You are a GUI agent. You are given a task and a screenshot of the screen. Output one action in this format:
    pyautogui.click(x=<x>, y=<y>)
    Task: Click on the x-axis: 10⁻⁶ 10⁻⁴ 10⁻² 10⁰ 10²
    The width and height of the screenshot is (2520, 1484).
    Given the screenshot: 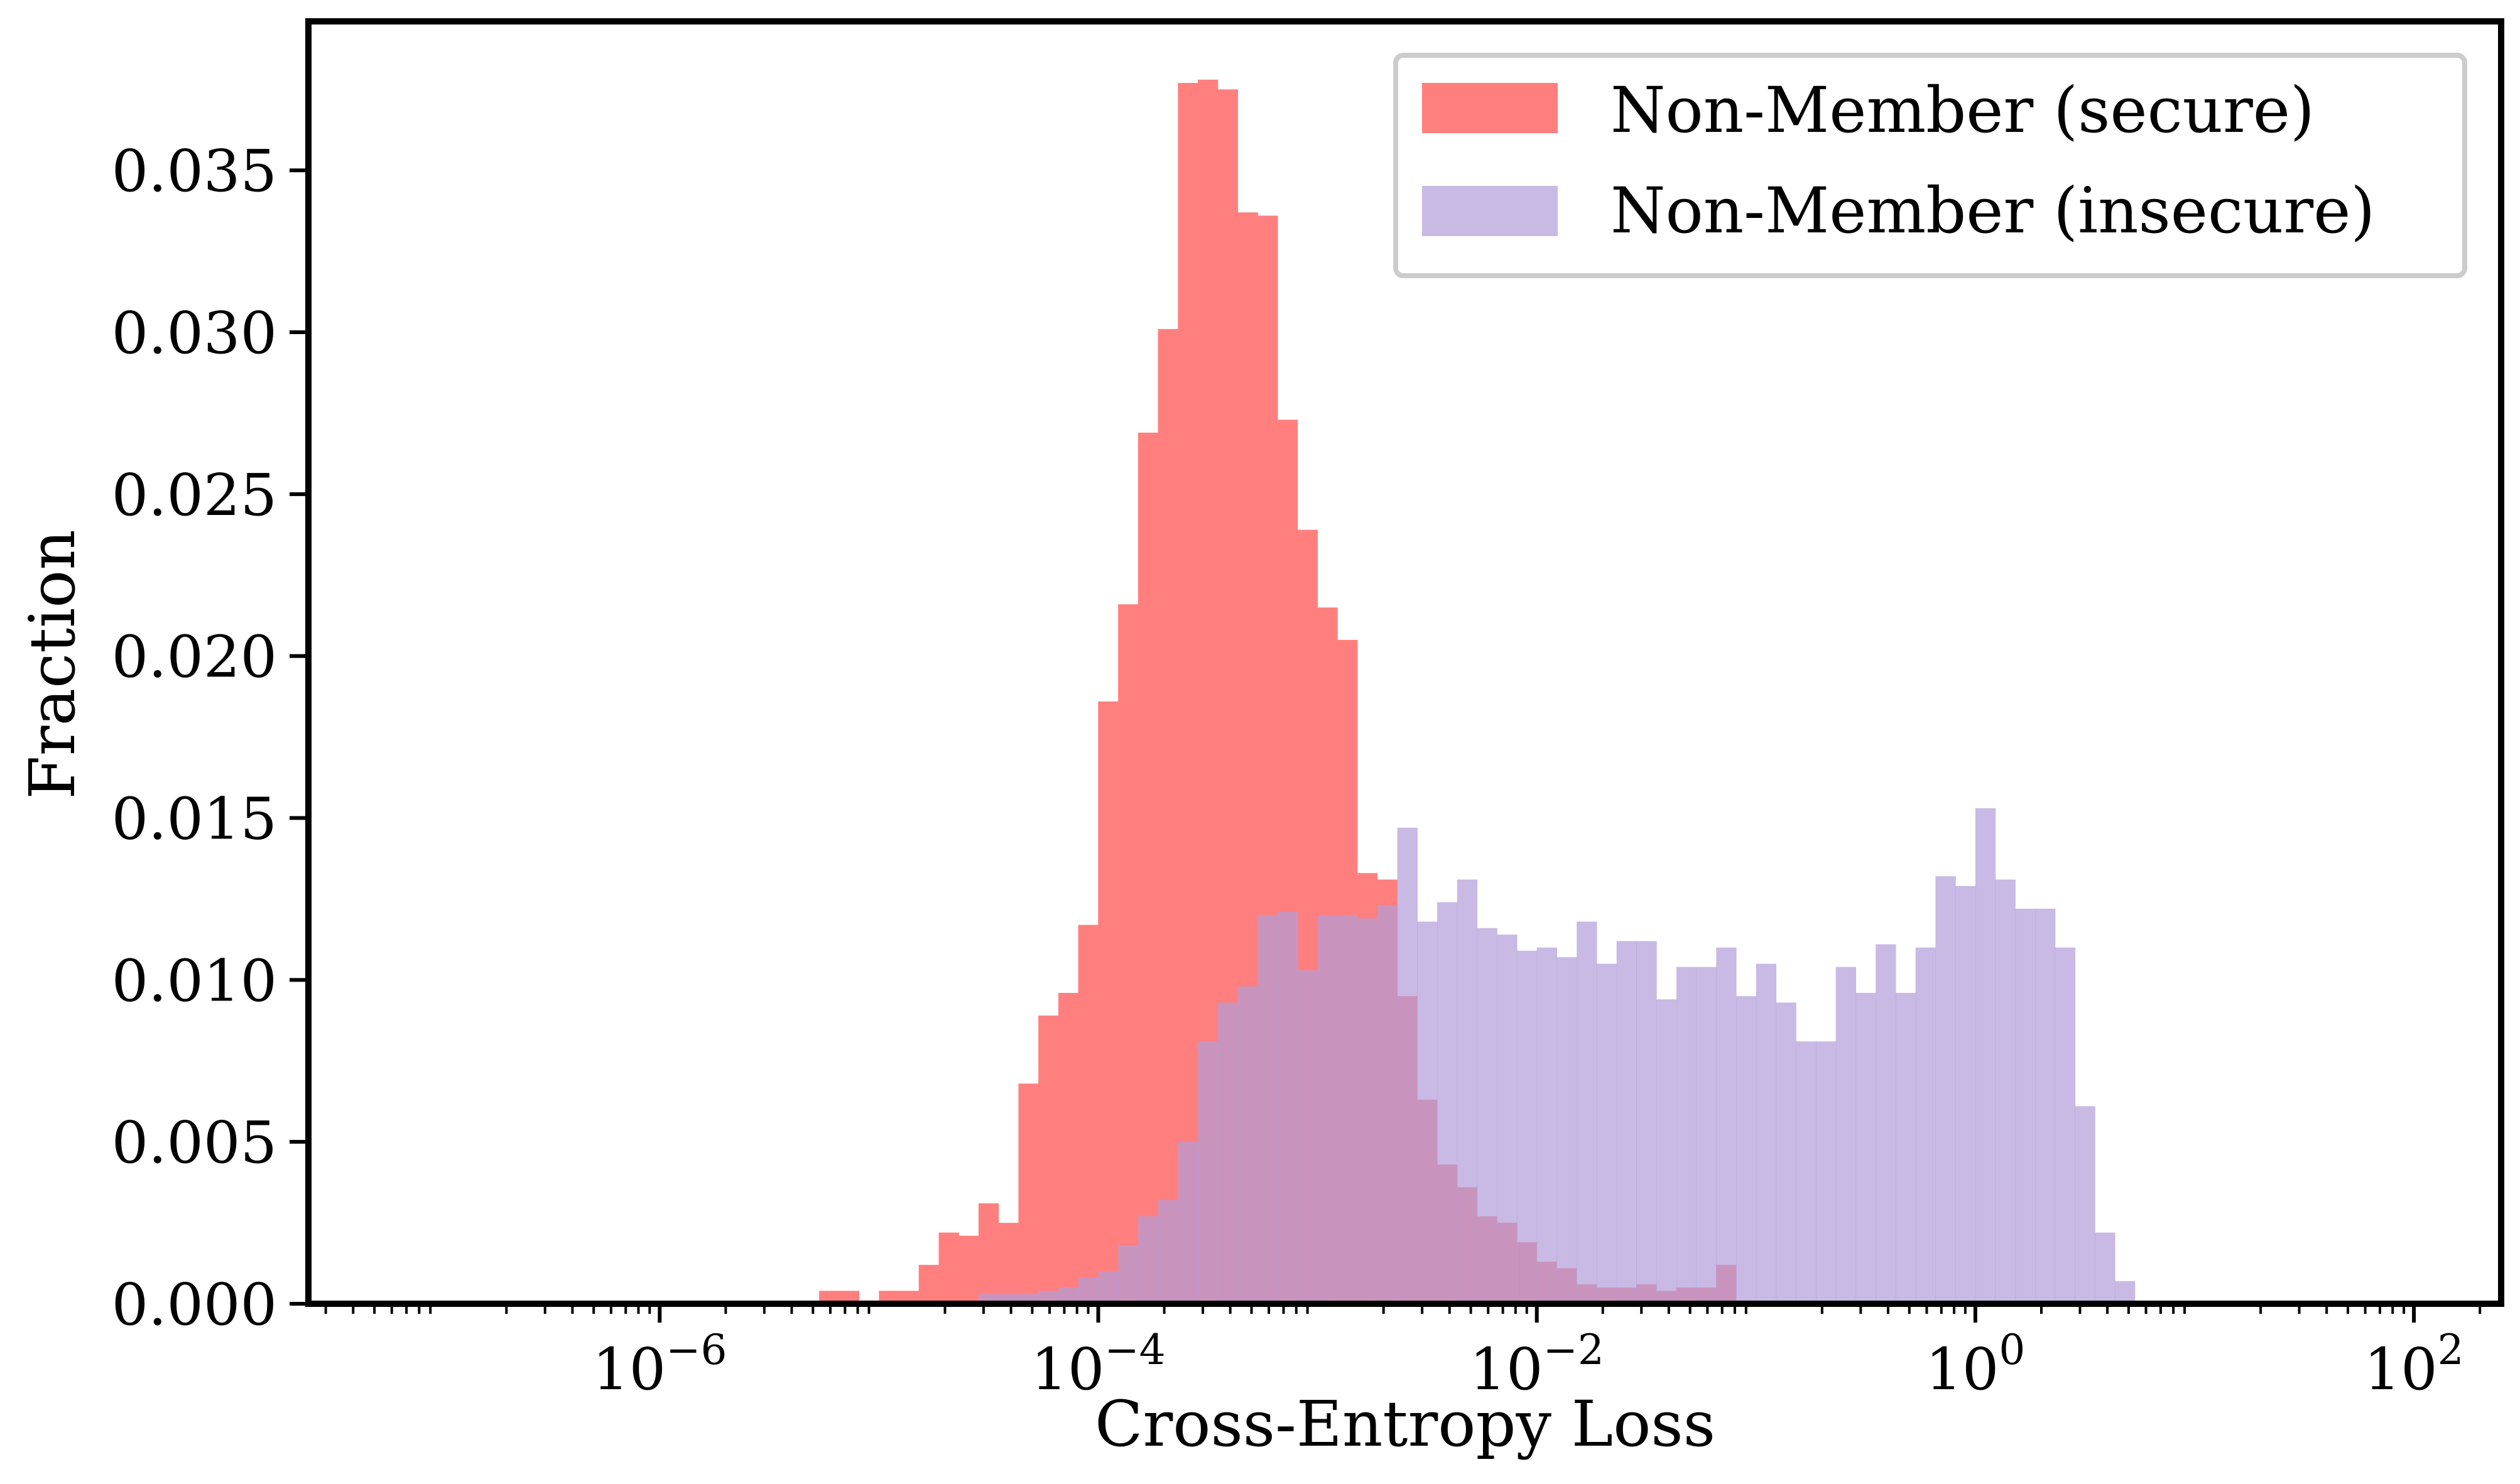 What is the action you would take?
    pyautogui.click(x=1403, y=1354)
    